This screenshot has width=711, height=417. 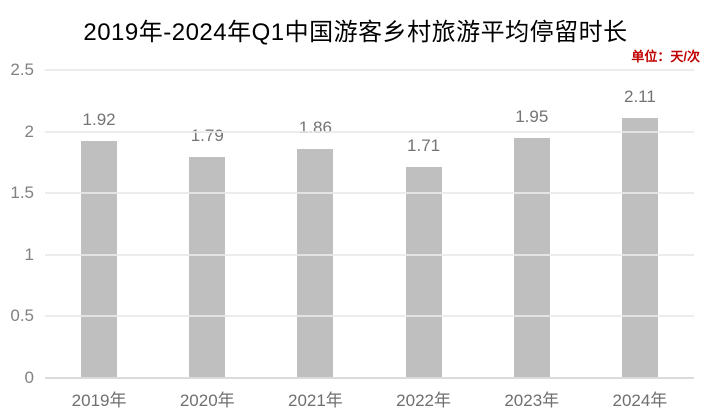 What do you see at coordinates (315, 127) in the screenshot?
I see `bar-value-label: 1.86` at bounding box center [315, 127].